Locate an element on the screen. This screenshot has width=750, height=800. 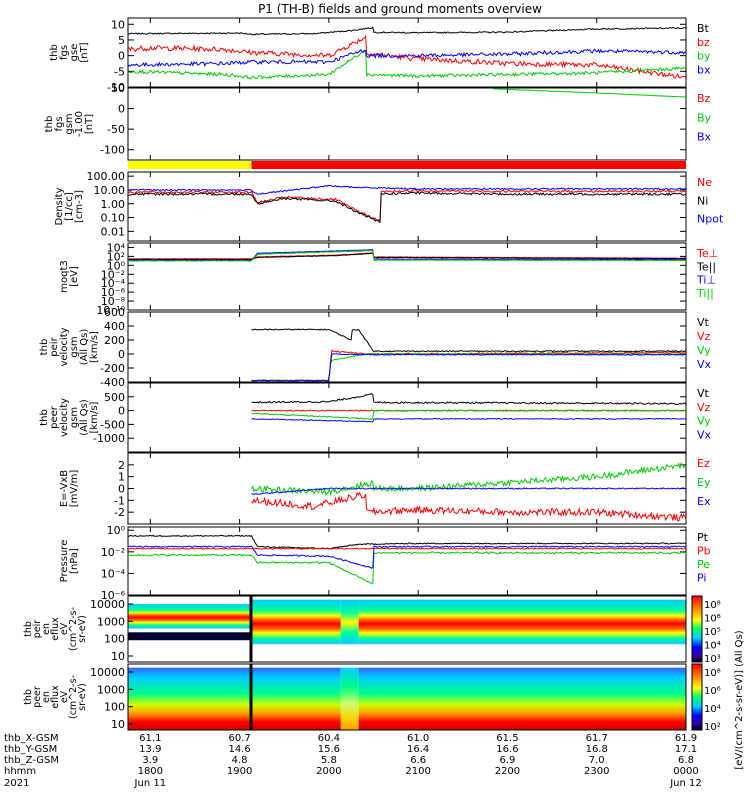
ephemeris-row-label: thb_Y-GSM is located at coordinates (30, 749).